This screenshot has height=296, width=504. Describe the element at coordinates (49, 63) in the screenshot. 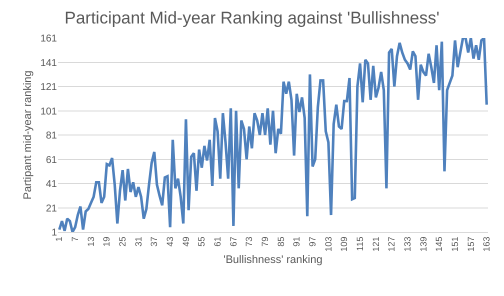

I see `y-tick-label: 141` at that location.